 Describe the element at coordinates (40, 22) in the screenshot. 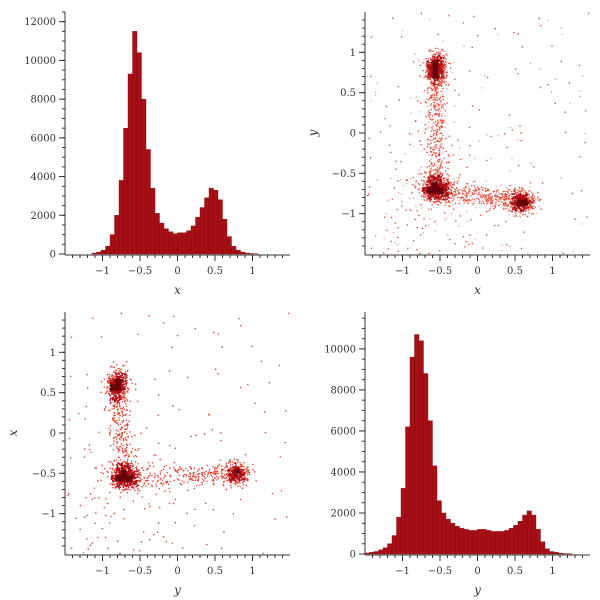

I see `y-tick-label: 12000` at that location.